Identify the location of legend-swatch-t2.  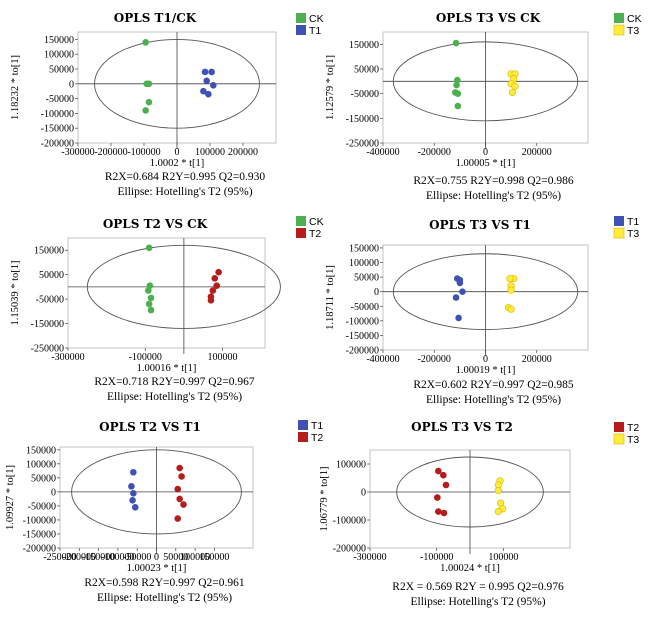
(303, 437).